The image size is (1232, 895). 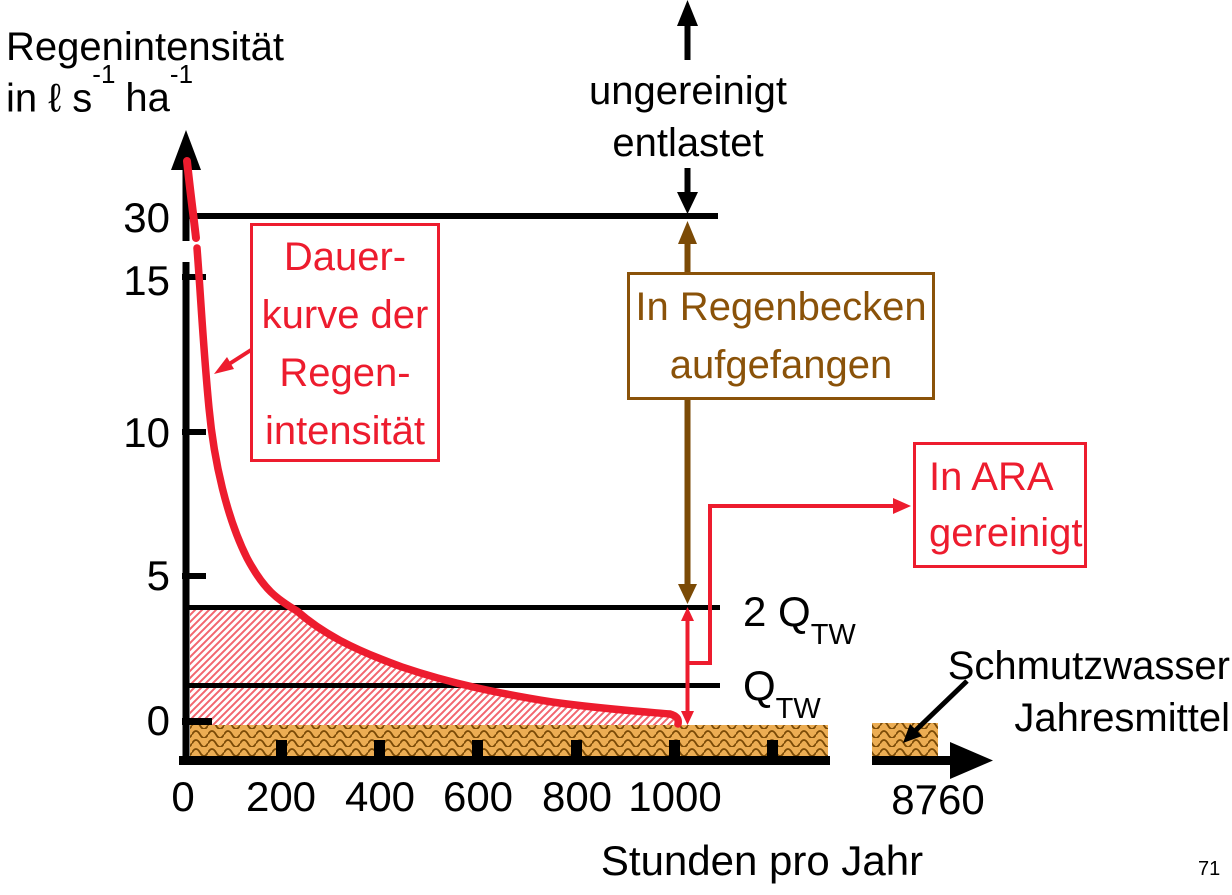 I want to click on curve-box-line2: kurve der, so click(x=345, y=315).